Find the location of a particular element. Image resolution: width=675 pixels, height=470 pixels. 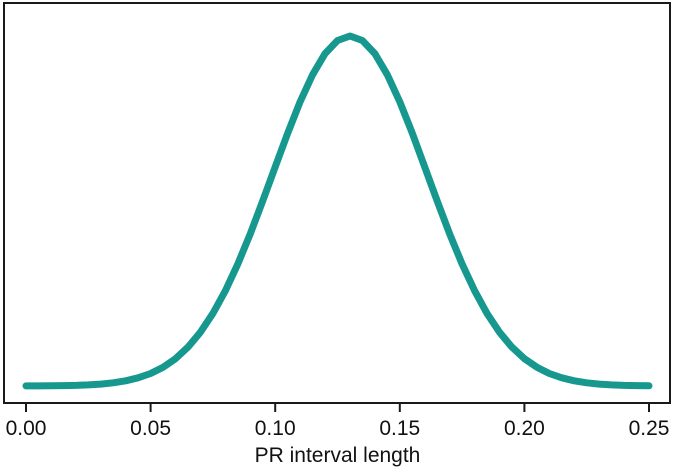

x-tick-label: 0.20 is located at coordinates (524, 428).